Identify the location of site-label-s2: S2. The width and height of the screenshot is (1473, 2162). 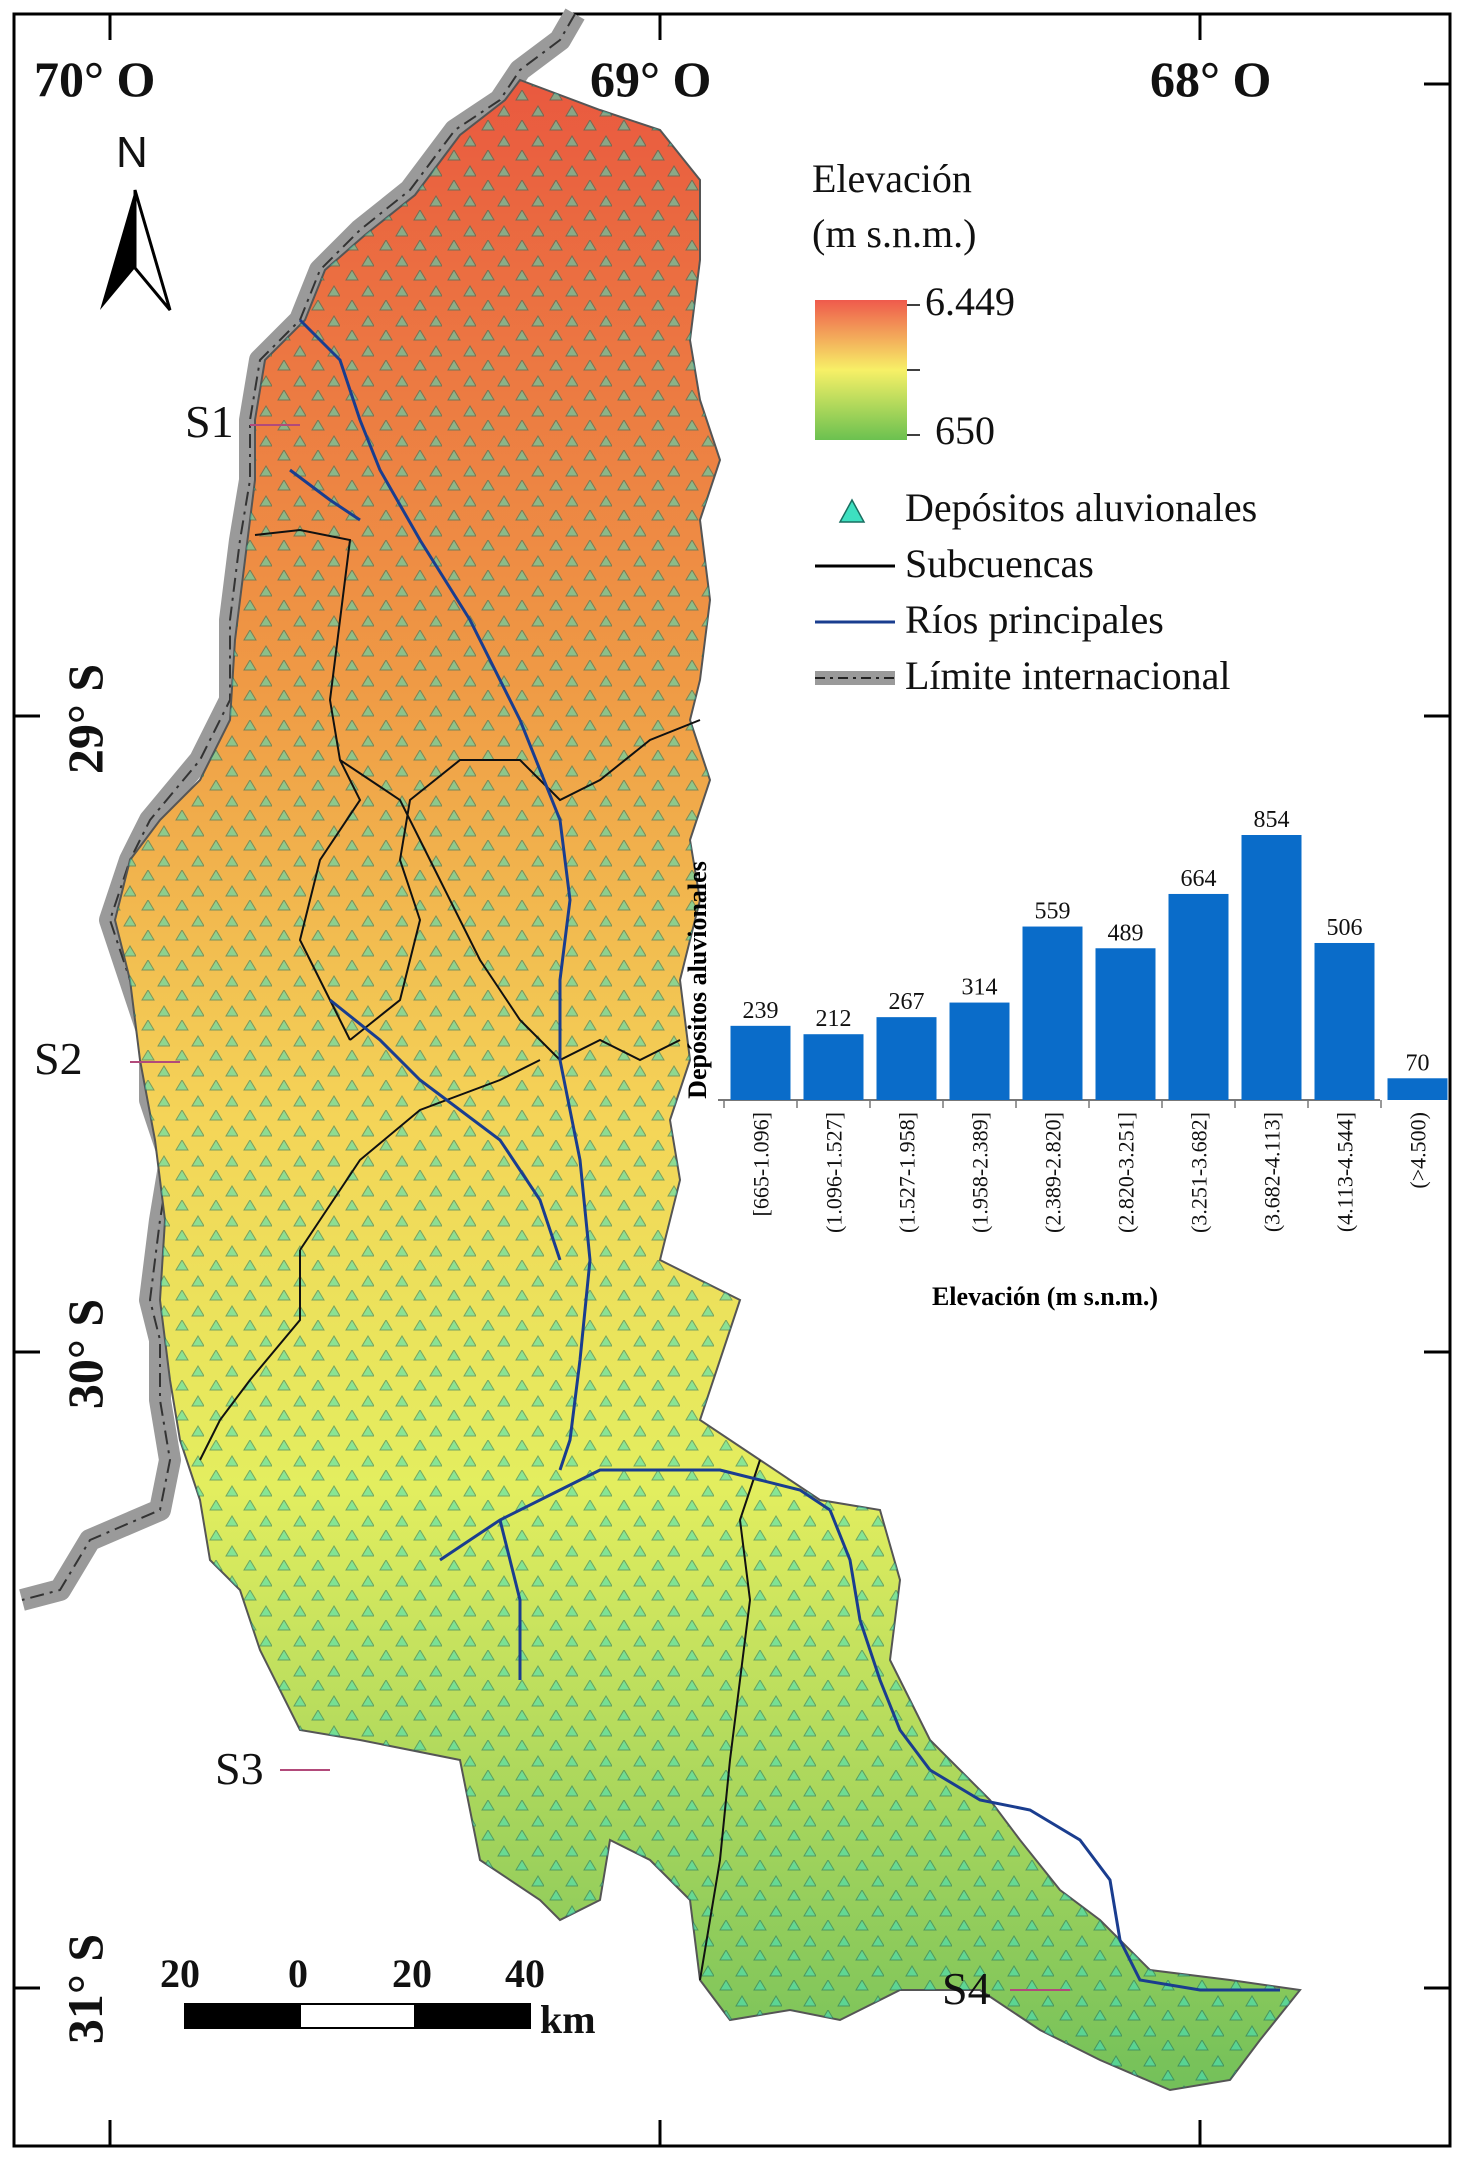
(58, 1058).